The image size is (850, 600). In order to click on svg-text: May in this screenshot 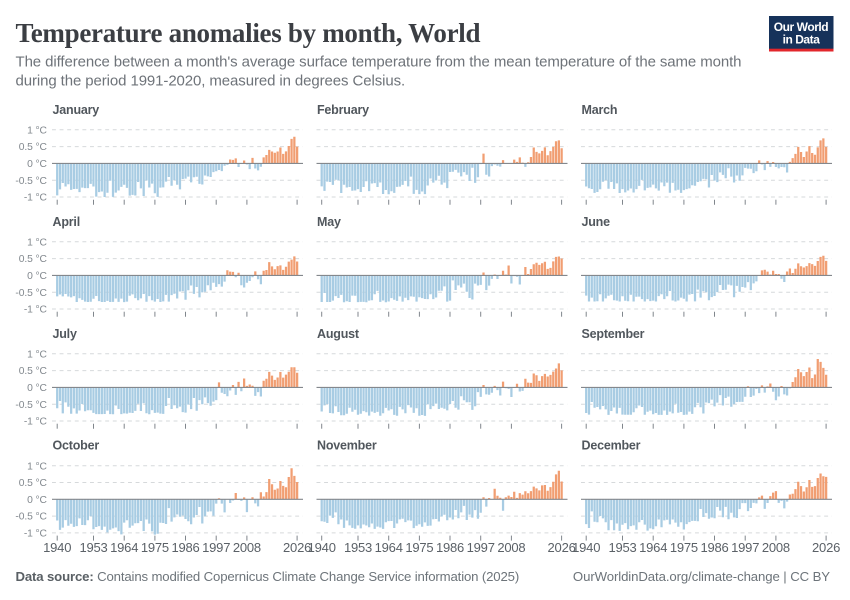, I will do `click(329, 222)`.